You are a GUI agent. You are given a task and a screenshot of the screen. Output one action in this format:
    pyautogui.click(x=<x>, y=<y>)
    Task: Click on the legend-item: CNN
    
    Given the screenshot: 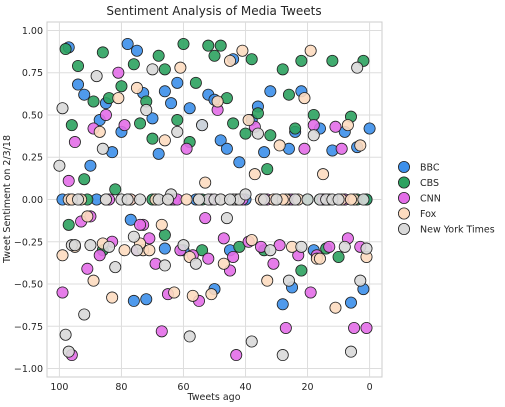 What is the action you would take?
    pyautogui.click(x=419, y=198)
    